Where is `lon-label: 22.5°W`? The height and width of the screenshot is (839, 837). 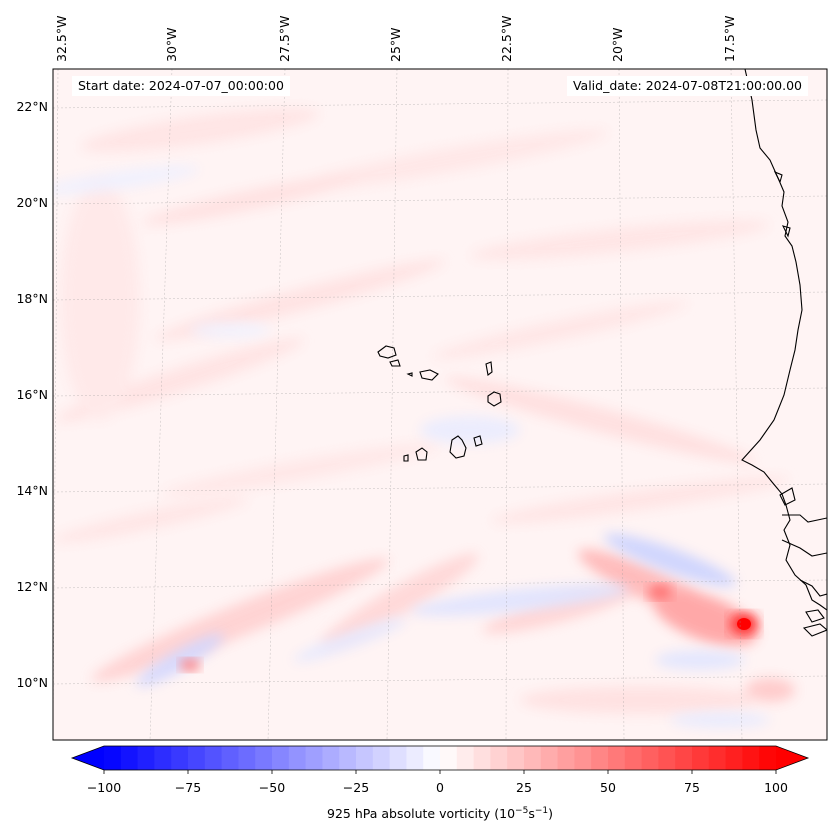 lon-label: 22.5°W is located at coordinates (506, 39).